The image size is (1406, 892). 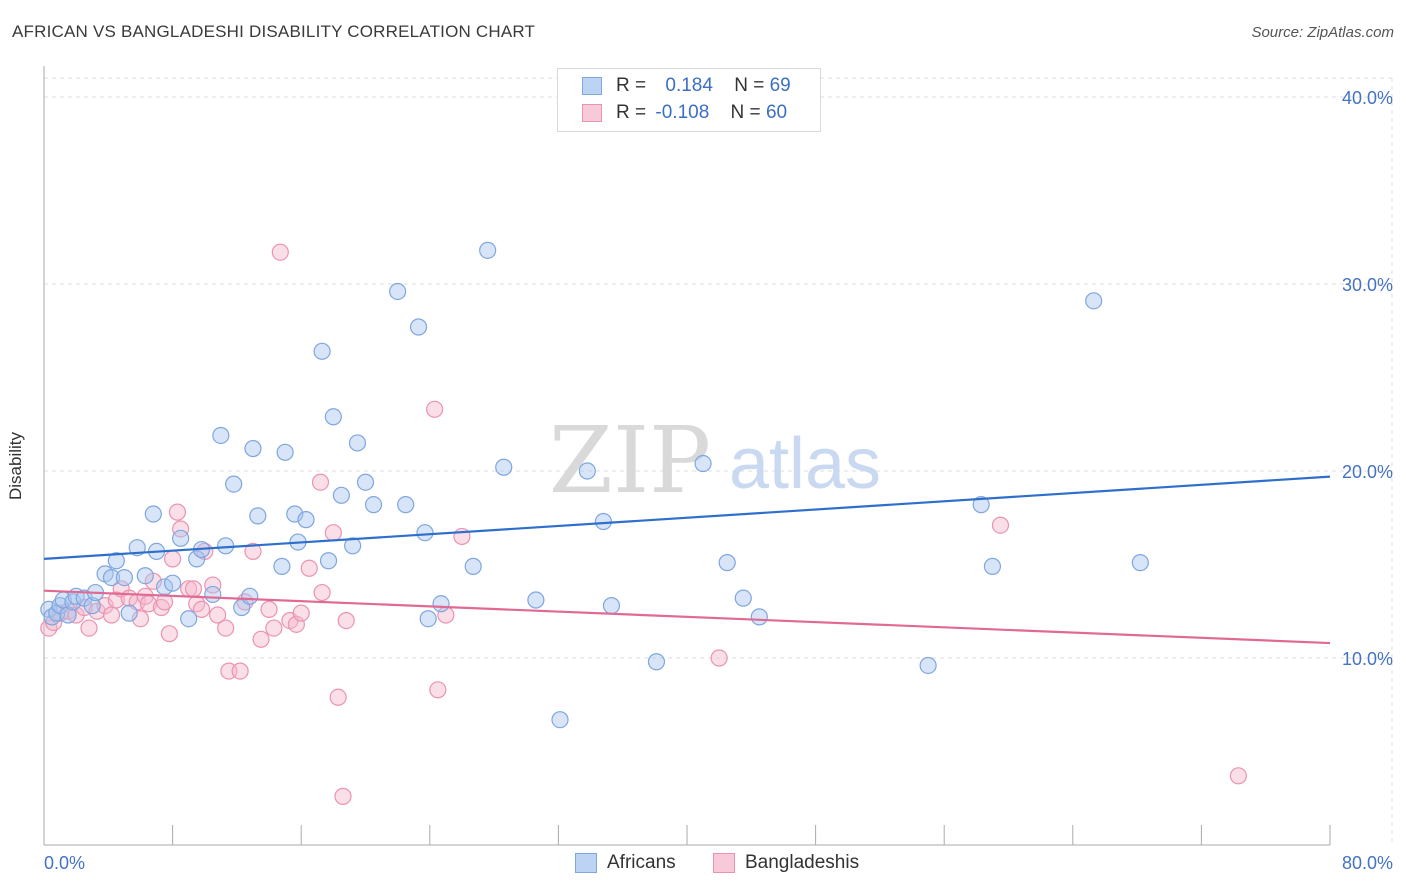 I want to click on legend-swatch-africans, so click(x=592, y=86).